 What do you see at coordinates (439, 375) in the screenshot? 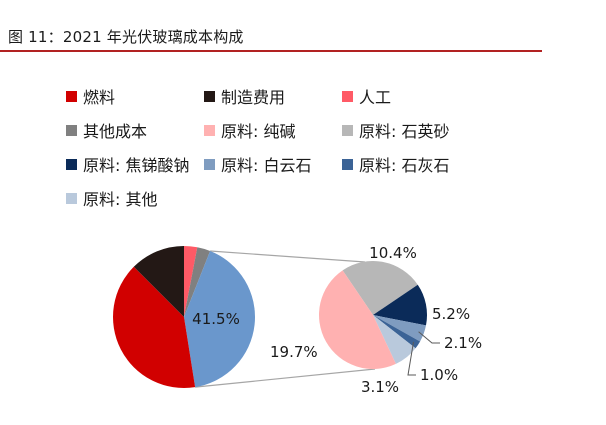
I see `sub-pie-data-label: 1.0%` at bounding box center [439, 375].